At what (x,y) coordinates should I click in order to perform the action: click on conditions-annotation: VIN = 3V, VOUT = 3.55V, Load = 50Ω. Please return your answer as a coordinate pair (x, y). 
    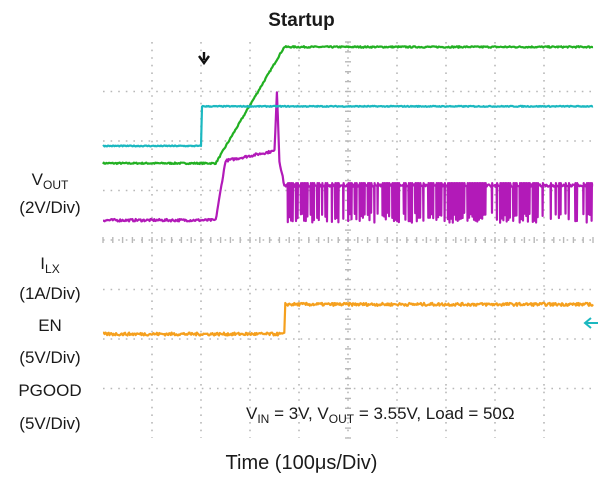
    Looking at the image, I should click on (380, 415).